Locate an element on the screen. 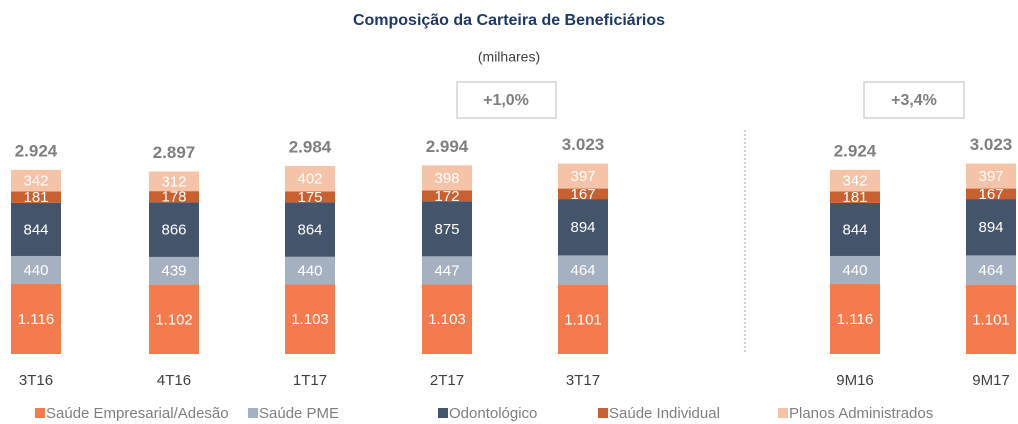  value-label: 312 is located at coordinates (173, 181).